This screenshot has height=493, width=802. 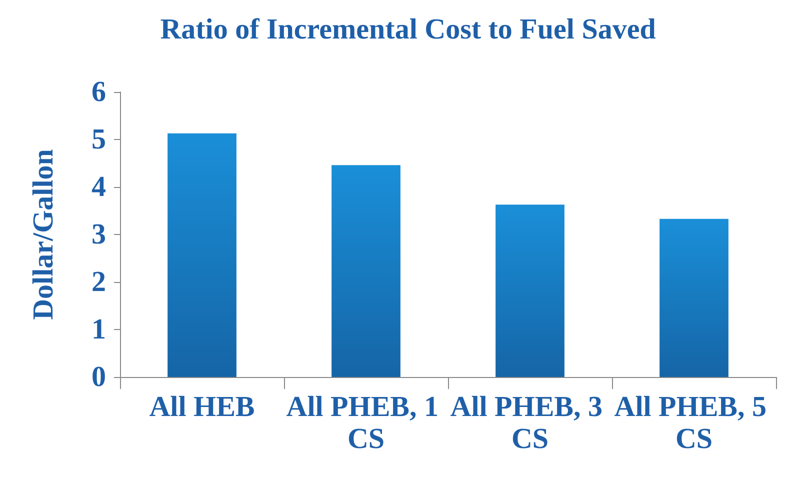 What do you see at coordinates (44, 234) in the screenshot?
I see `y-axis-title: Dollar/Gallon` at bounding box center [44, 234].